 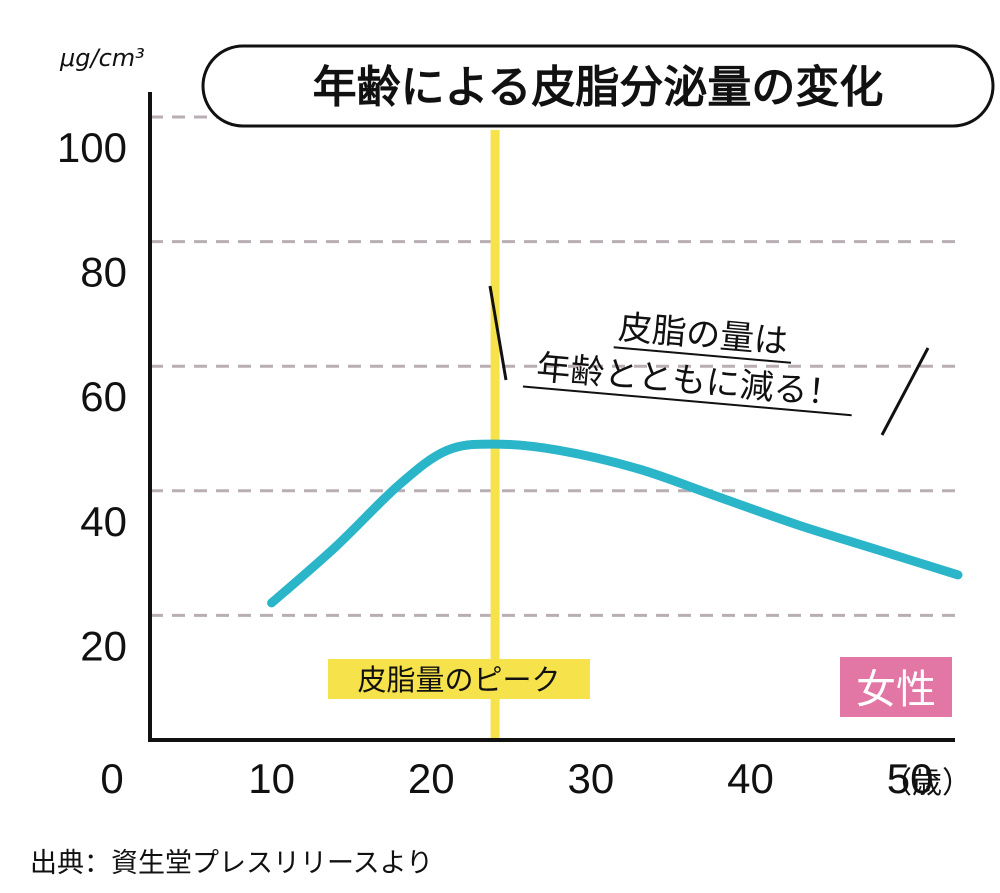 I want to click on x-tick-label: 20, so click(x=431, y=778).